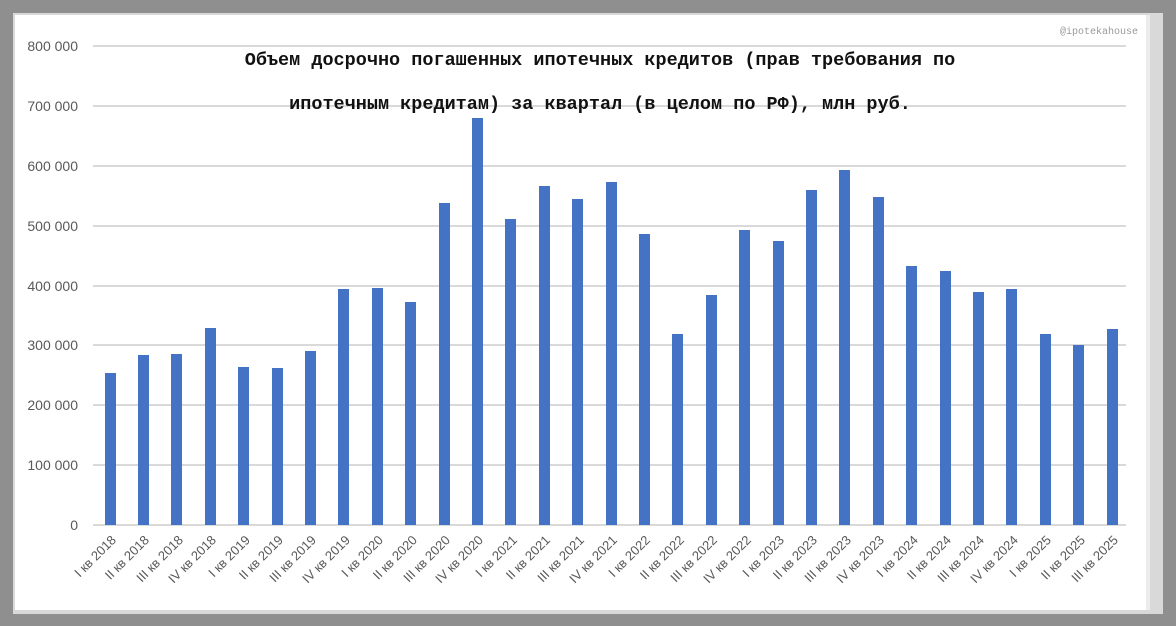 The image size is (1176, 626). Describe the element at coordinates (74, 525) in the screenshot. I see `y-tick-label: 0` at that location.